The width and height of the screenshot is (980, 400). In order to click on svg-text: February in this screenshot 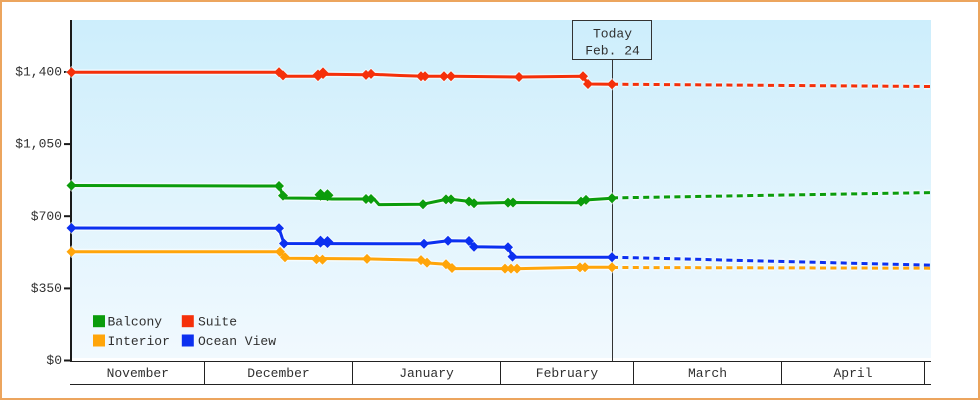, I will do `click(567, 373)`.